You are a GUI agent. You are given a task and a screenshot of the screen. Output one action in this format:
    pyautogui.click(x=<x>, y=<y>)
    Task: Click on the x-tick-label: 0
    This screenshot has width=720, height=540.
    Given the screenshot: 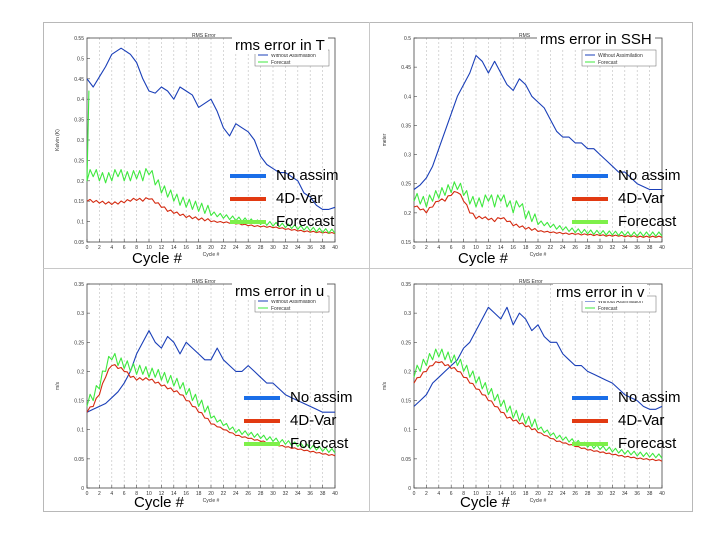 What is the action you would take?
    pyautogui.click(x=414, y=248)
    